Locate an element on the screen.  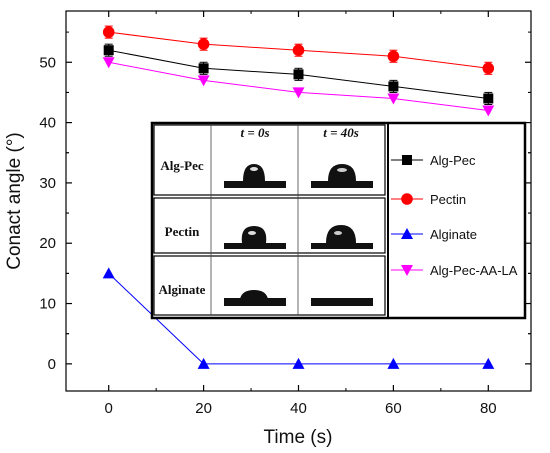
x-tick-label: 80 is located at coordinates (488, 408).